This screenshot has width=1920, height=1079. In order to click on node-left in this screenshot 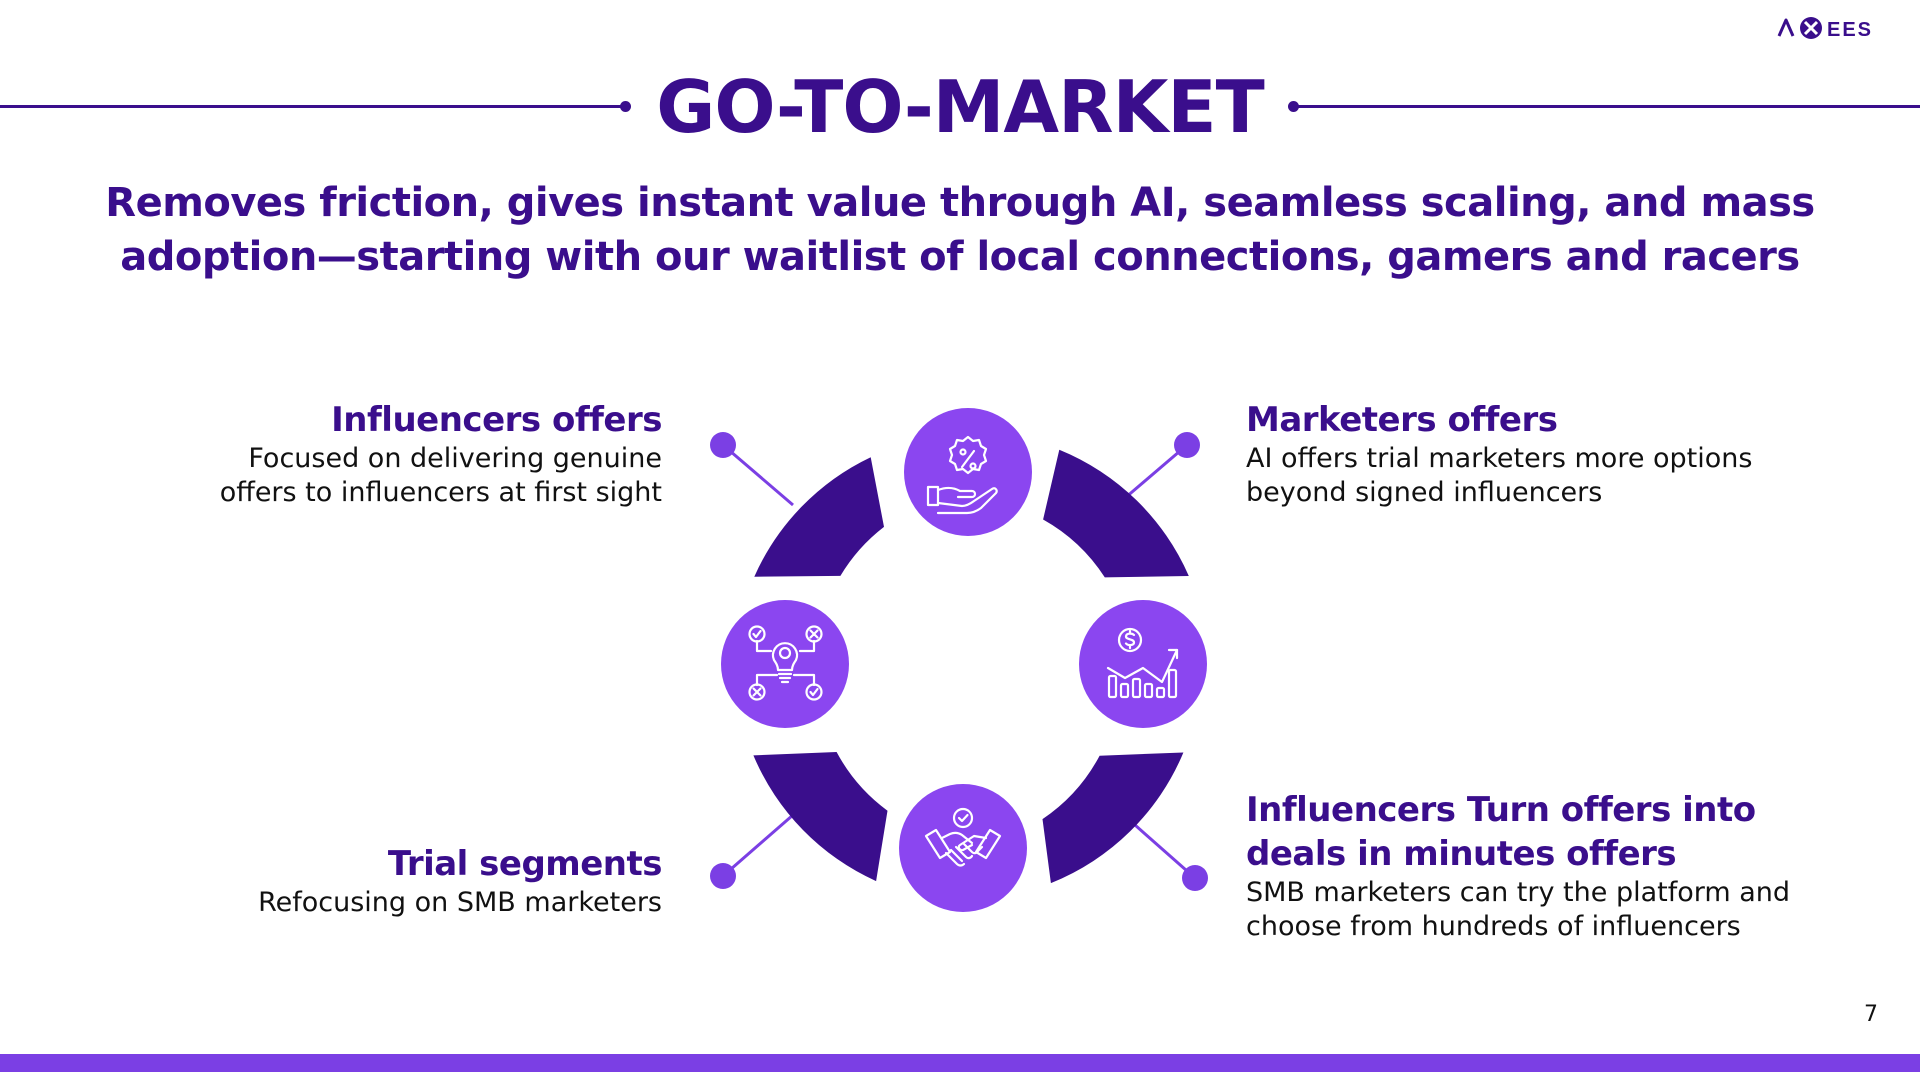, I will do `click(785, 664)`.